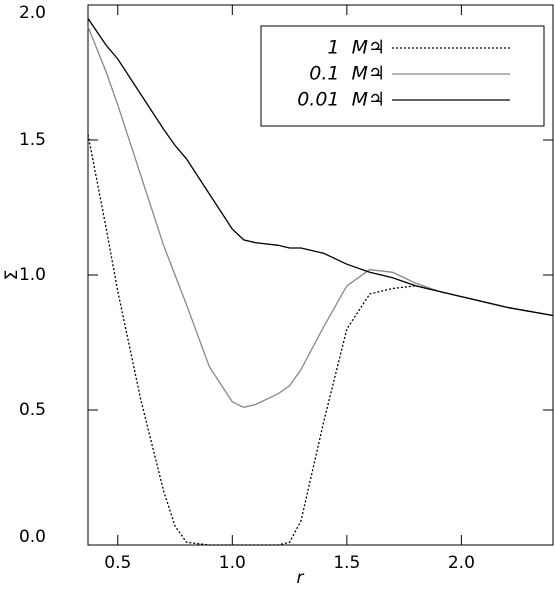 The height and width of the screenshot is (590, 555). What do you see at coordinates (402, 76) in the screenshot?
I see `legend-box` at bounding box center [402, 76].